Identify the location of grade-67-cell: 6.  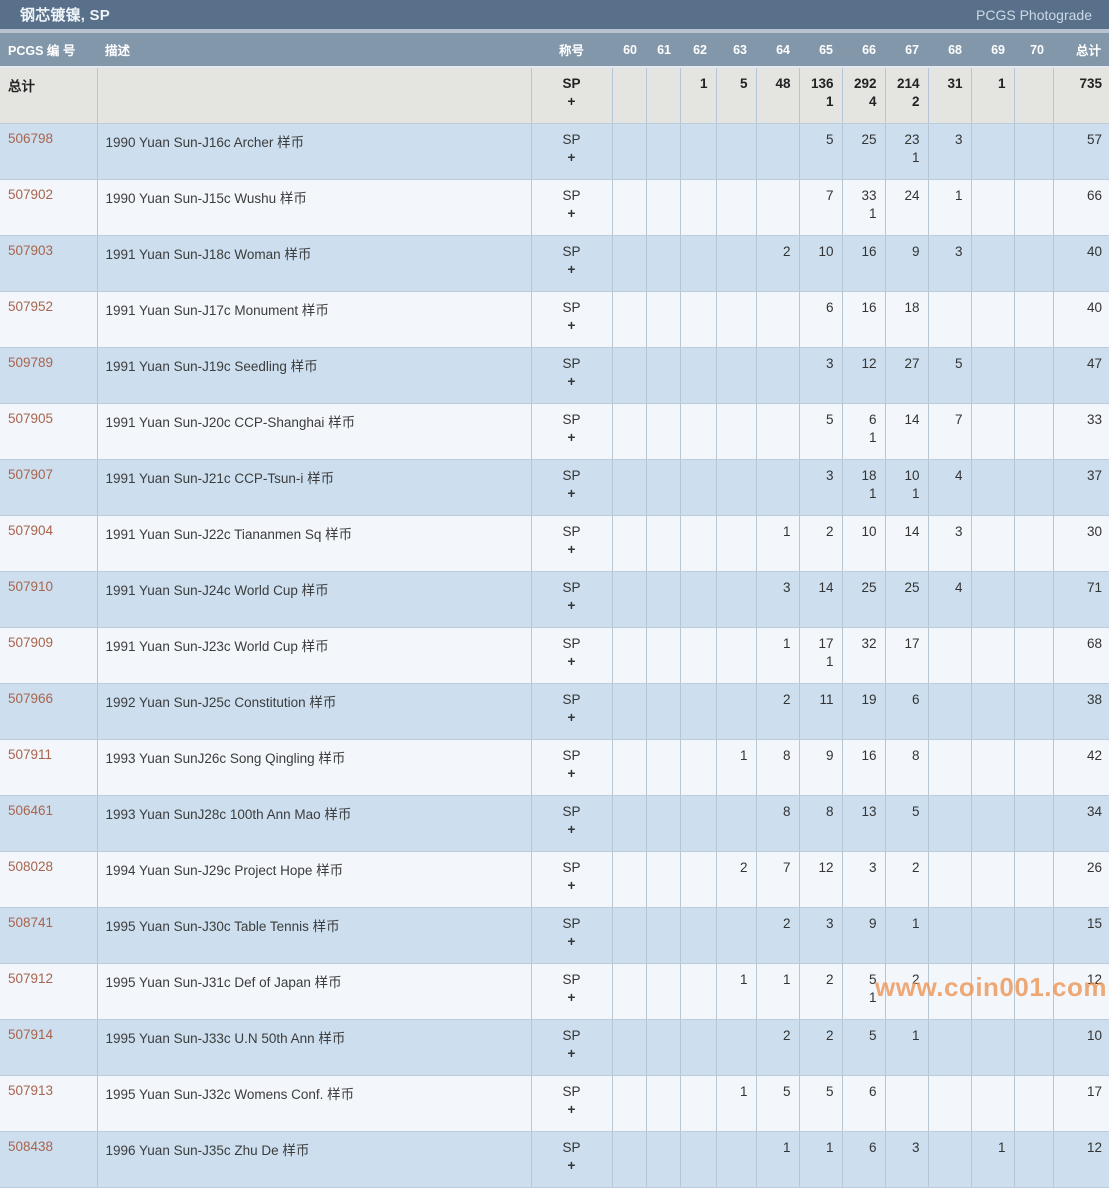
(907, 711).